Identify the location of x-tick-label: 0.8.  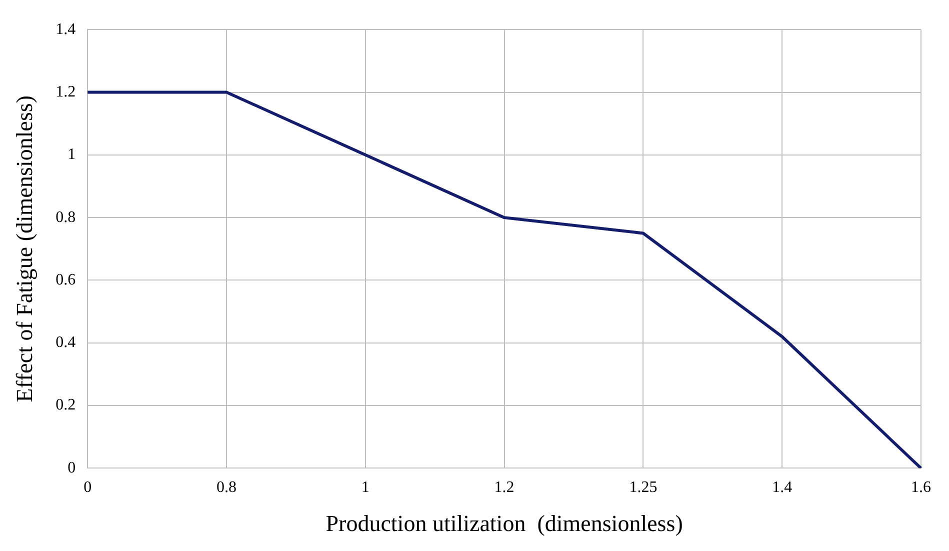
(226, 487).